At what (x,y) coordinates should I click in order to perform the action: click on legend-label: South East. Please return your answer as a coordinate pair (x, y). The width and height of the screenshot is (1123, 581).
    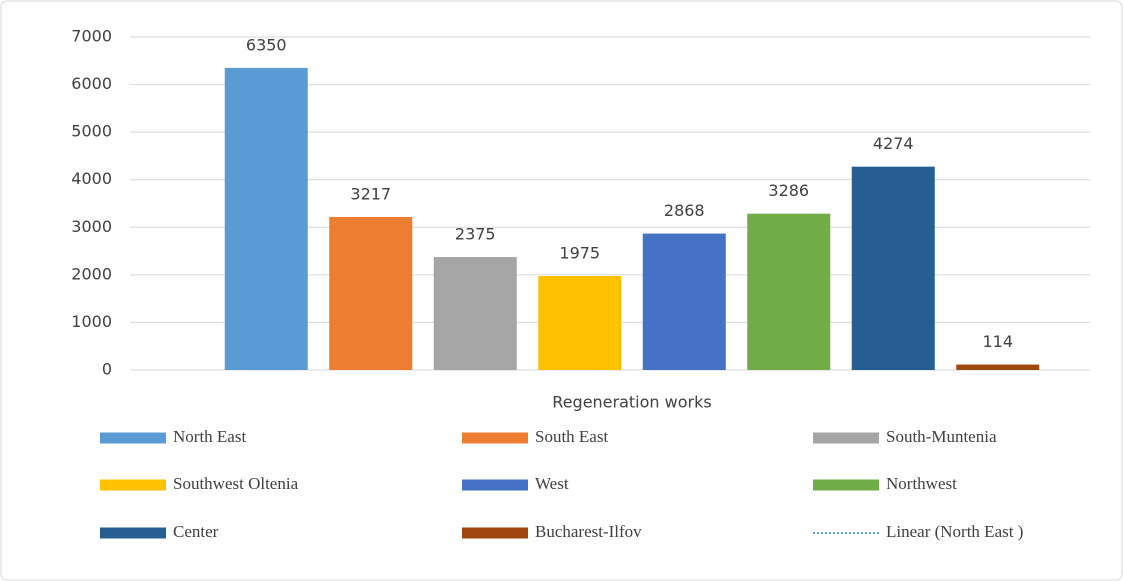
    Looking at the image, I should click on (571, 436).